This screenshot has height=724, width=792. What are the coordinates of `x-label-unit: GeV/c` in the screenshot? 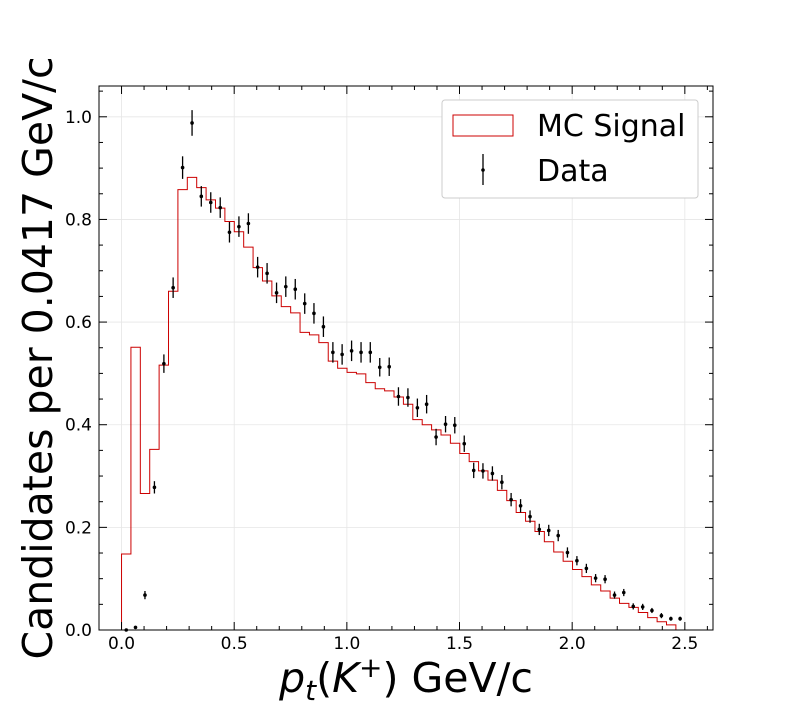 It's located at (465, 678).